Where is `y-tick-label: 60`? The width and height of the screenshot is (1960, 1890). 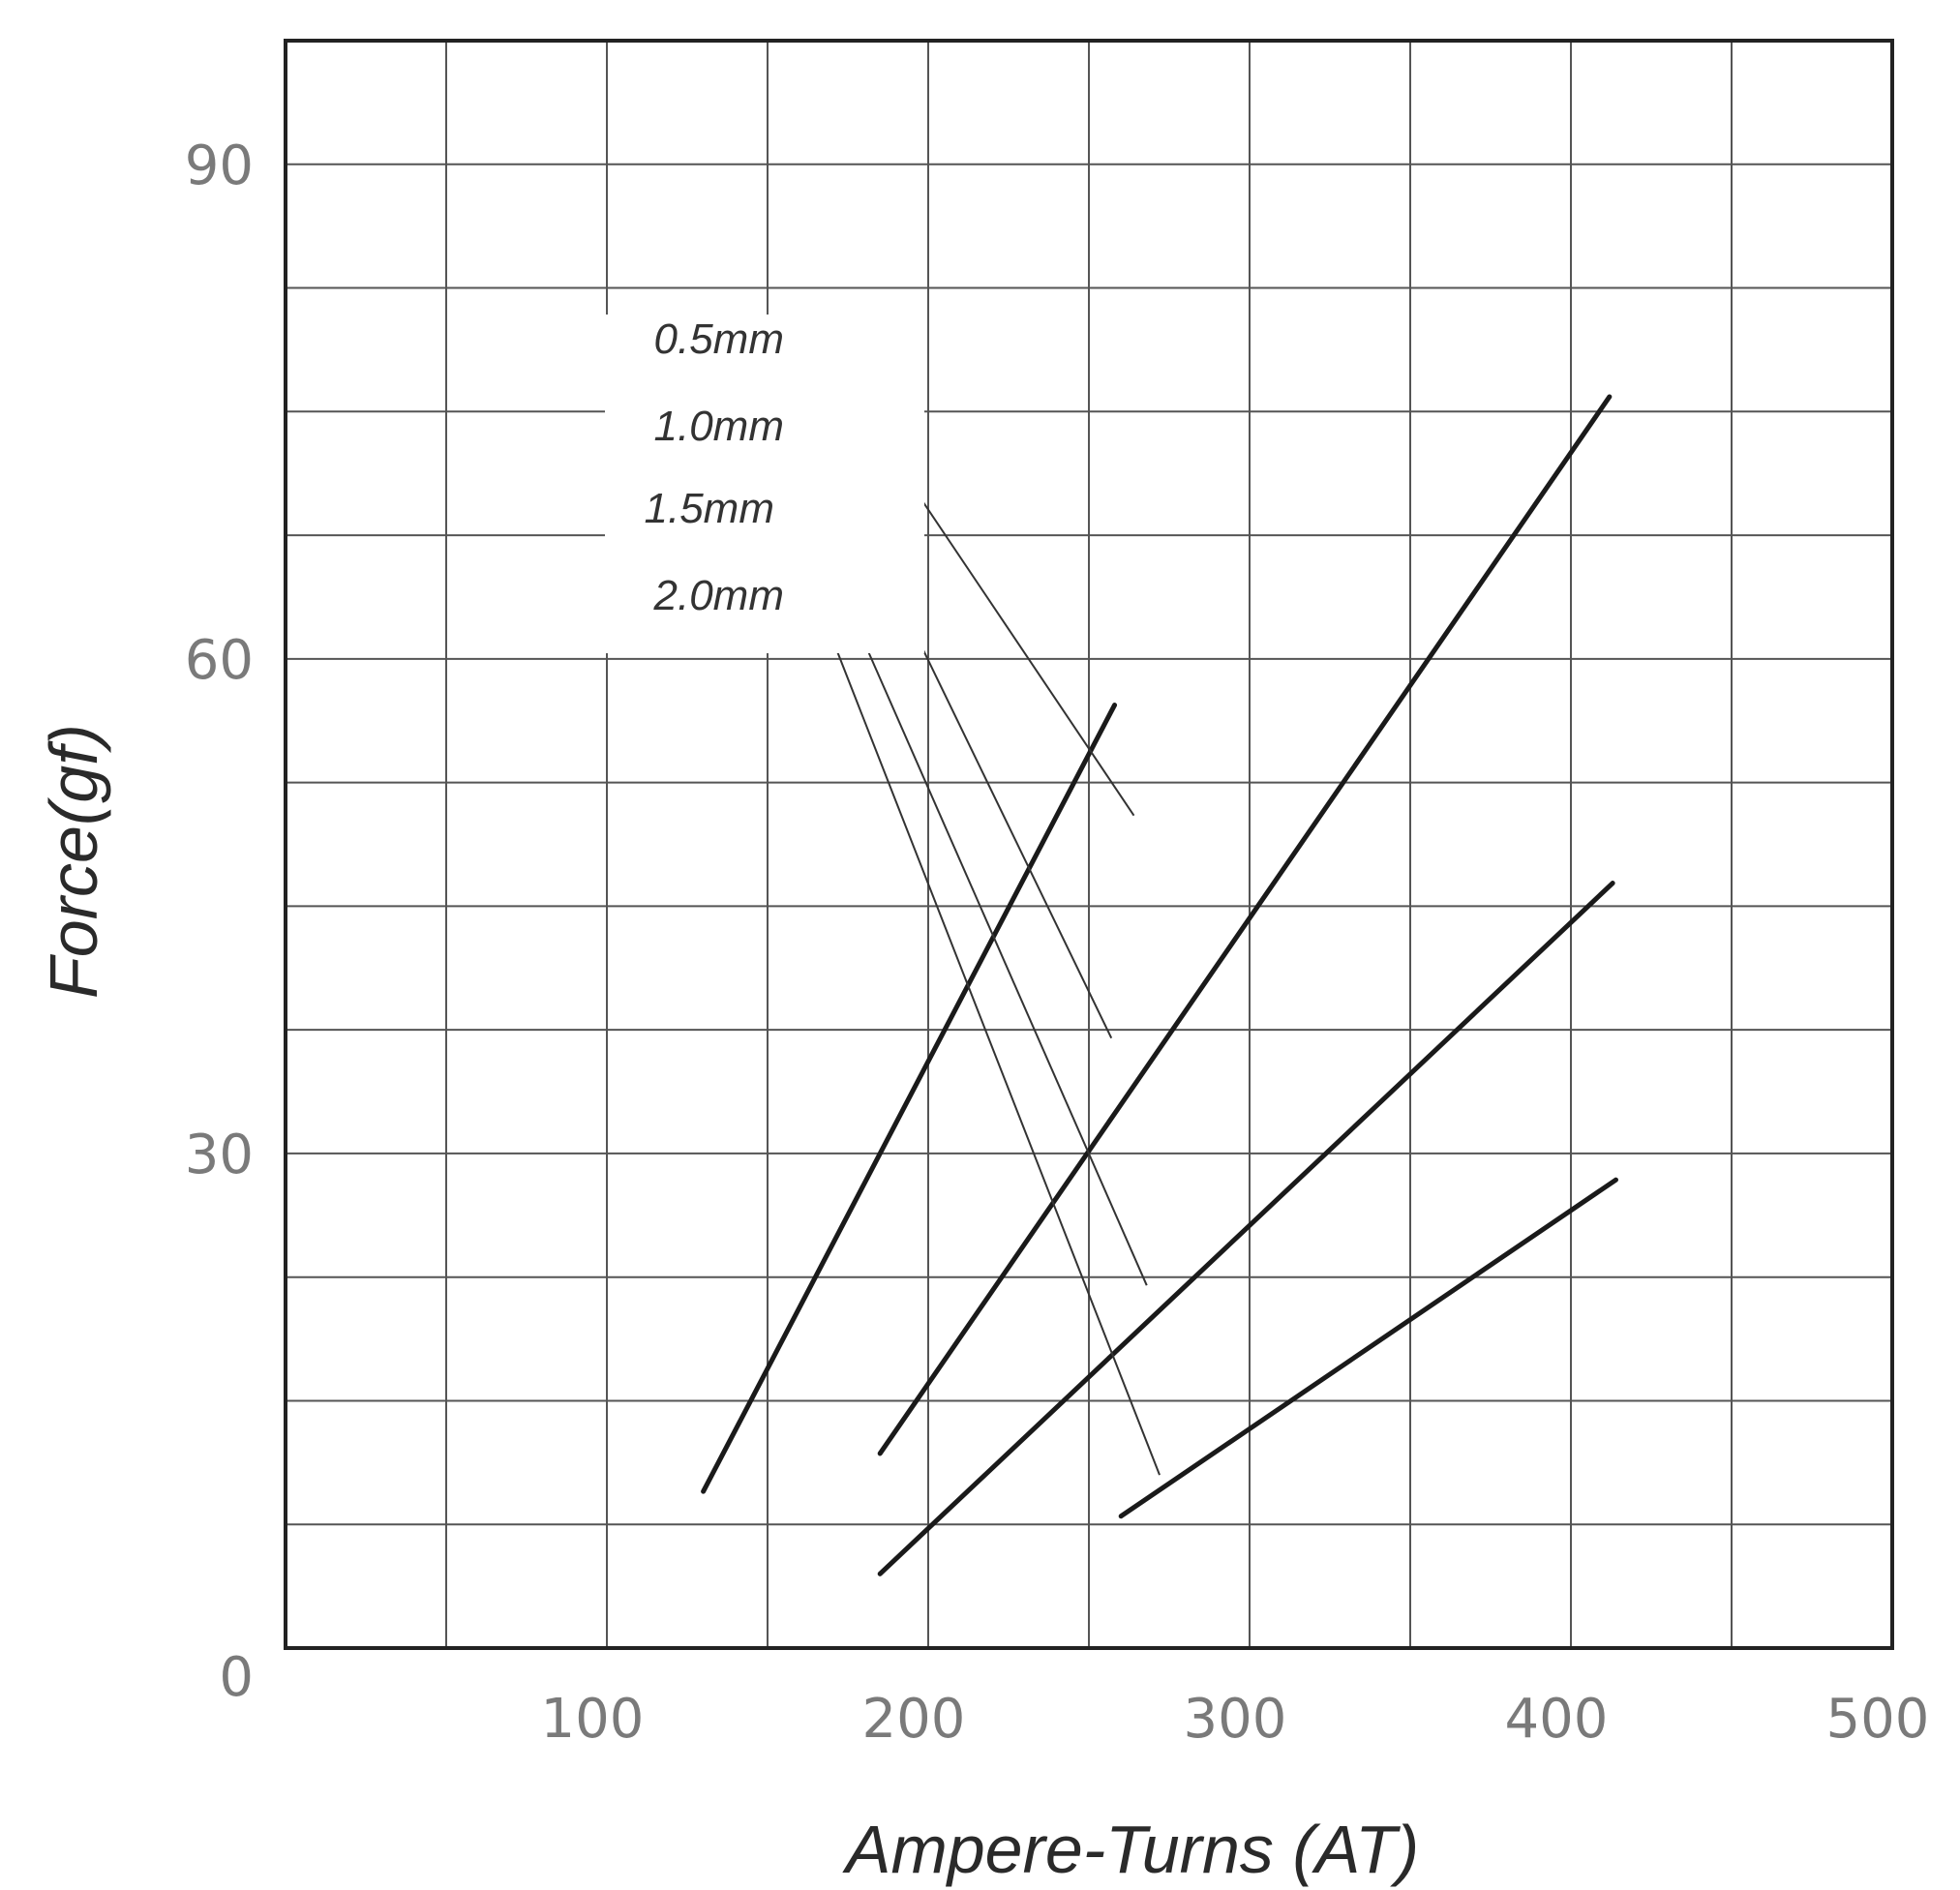
y-tick-label: 60 is located at coordinates (219, 661).